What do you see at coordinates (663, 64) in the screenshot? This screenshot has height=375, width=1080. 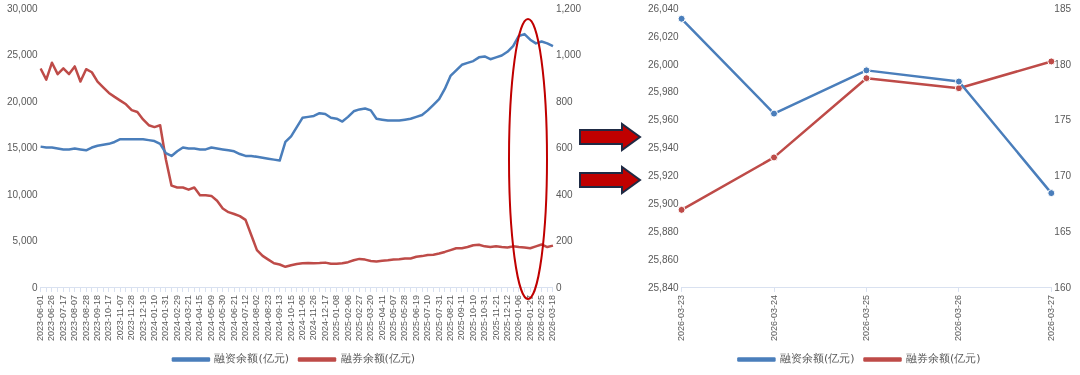 I see `y-tick-label: 26,000` at bounding box center [663, 64].